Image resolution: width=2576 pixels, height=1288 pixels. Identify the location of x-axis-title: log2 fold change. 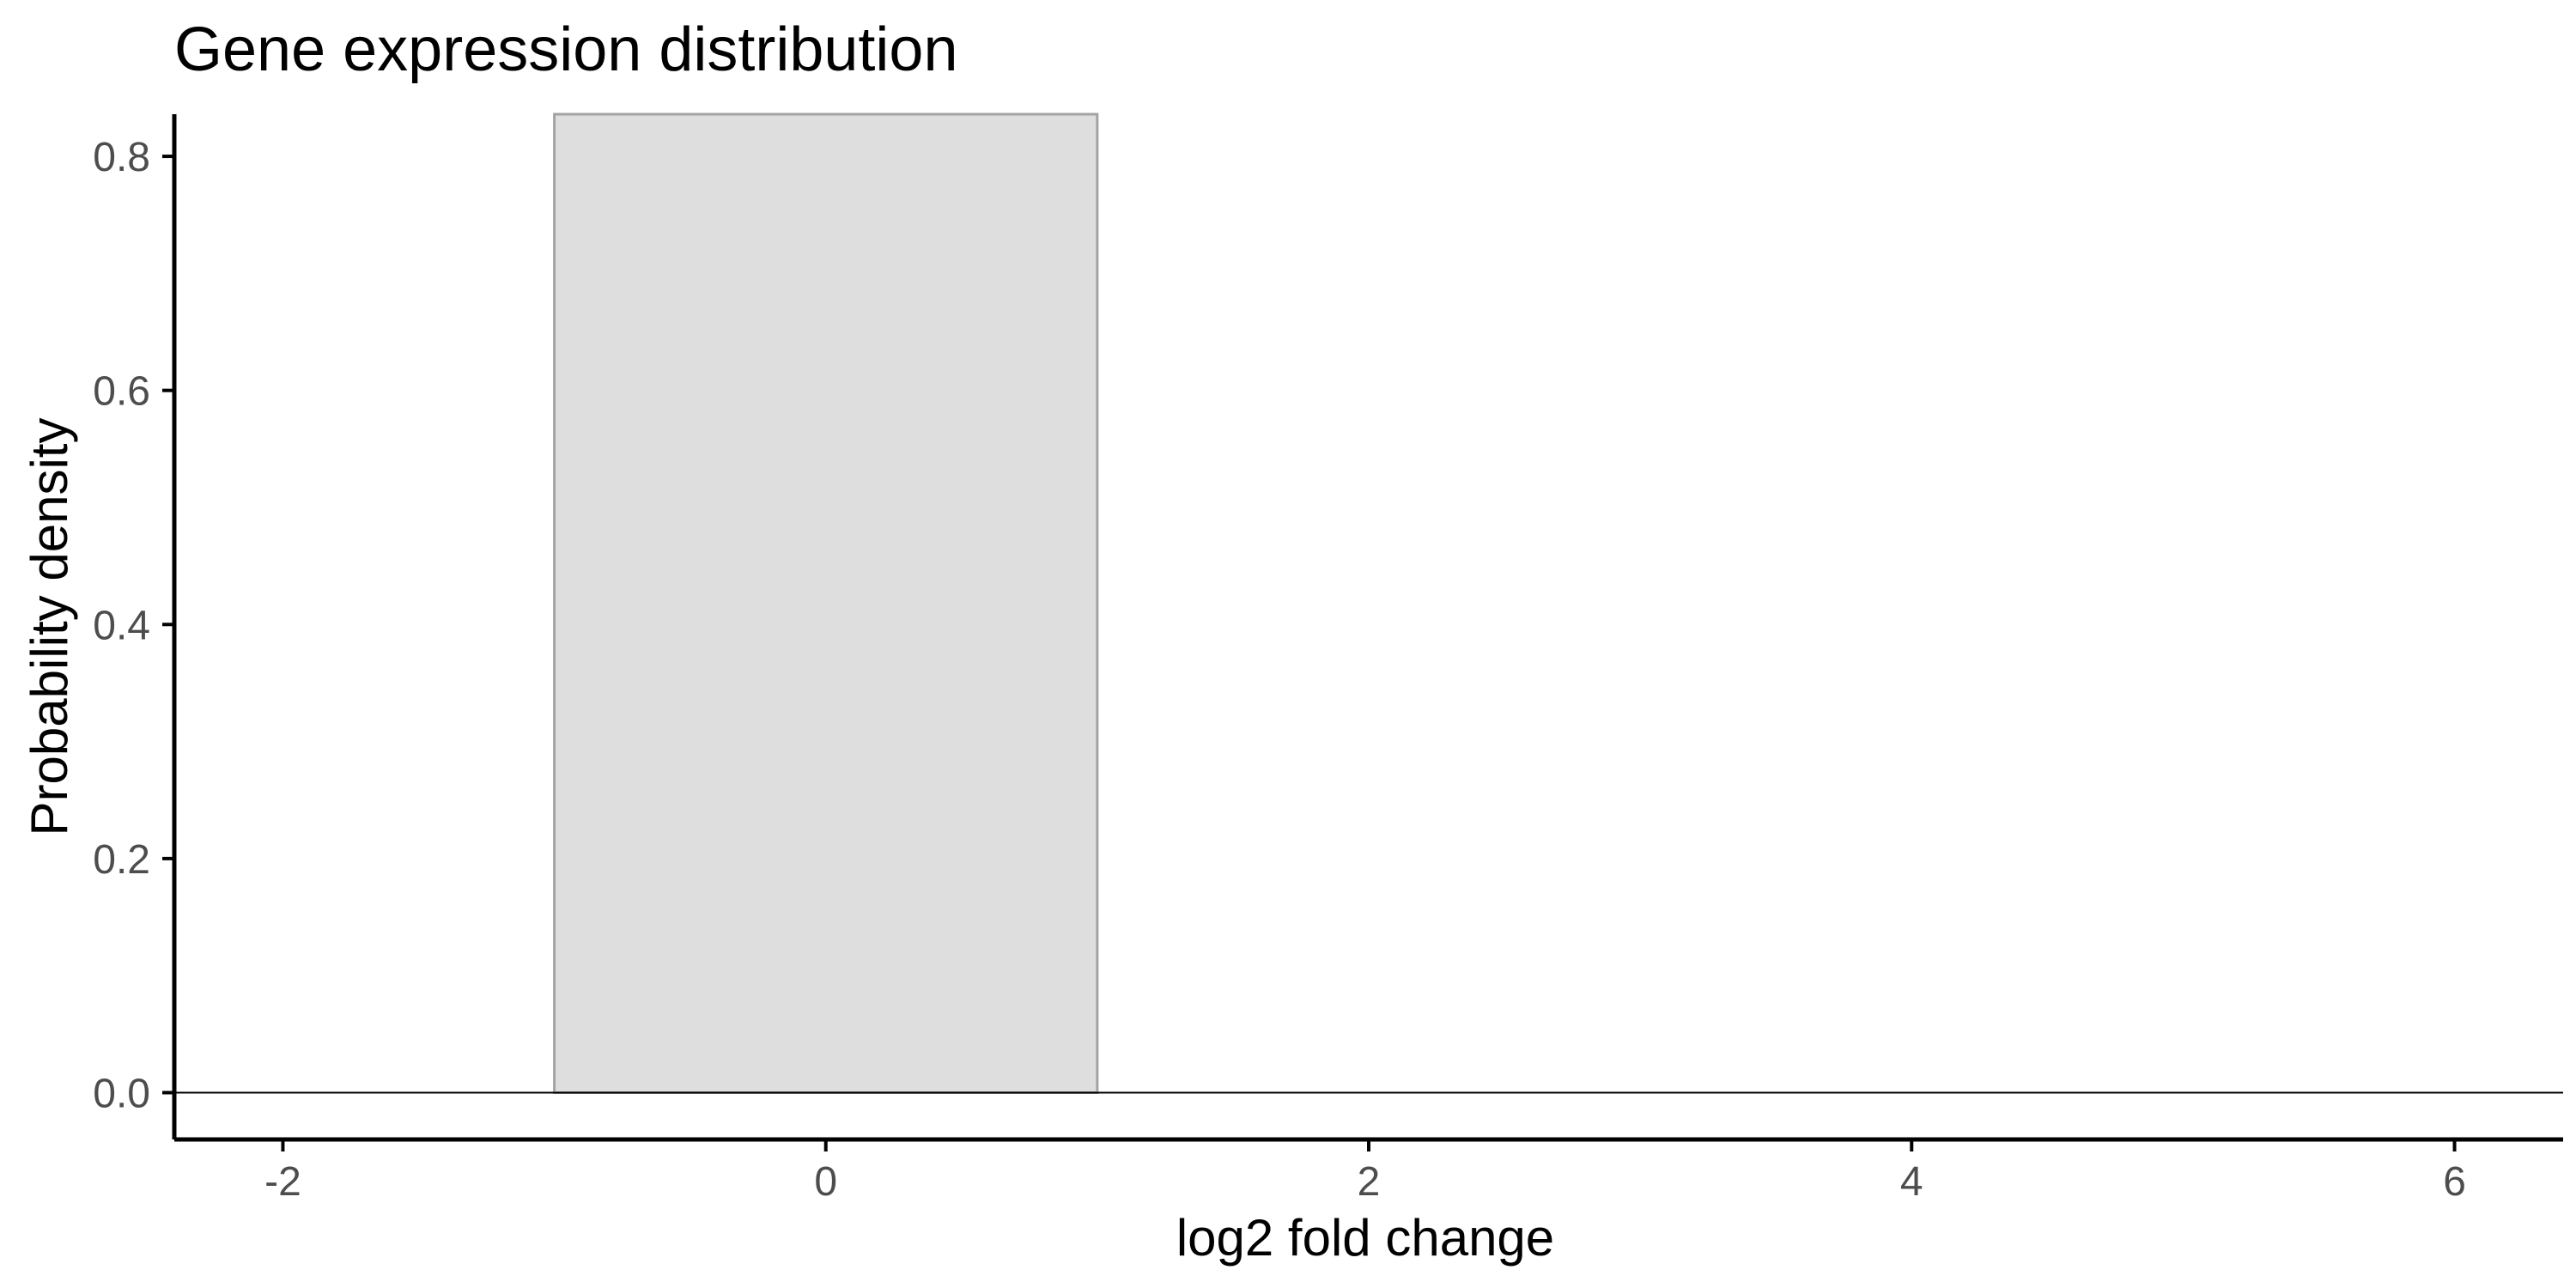
(1365, 1238).